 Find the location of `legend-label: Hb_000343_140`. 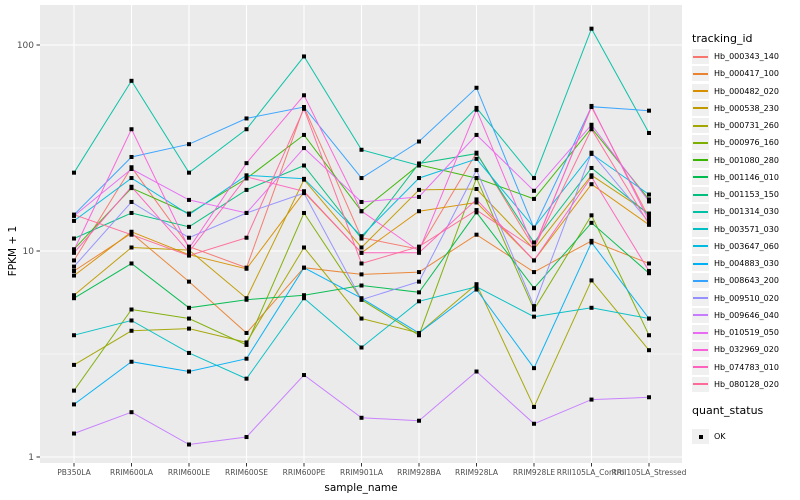

legend-label: Hb_000343_140 is located at coordinates (746, 57).